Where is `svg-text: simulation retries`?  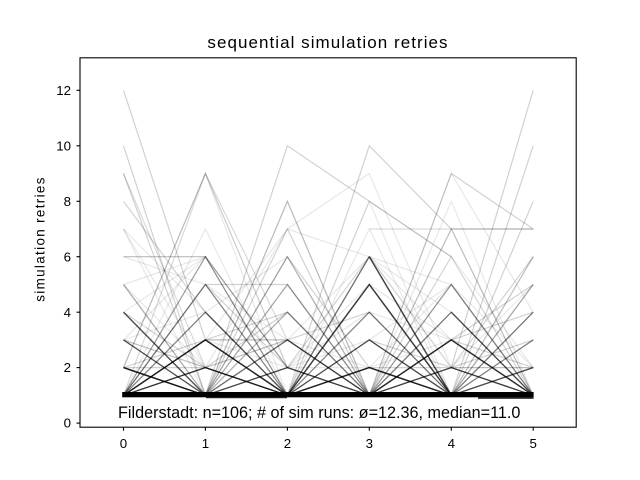
svg-text: simulation retries is located at coordinates (40, 239).